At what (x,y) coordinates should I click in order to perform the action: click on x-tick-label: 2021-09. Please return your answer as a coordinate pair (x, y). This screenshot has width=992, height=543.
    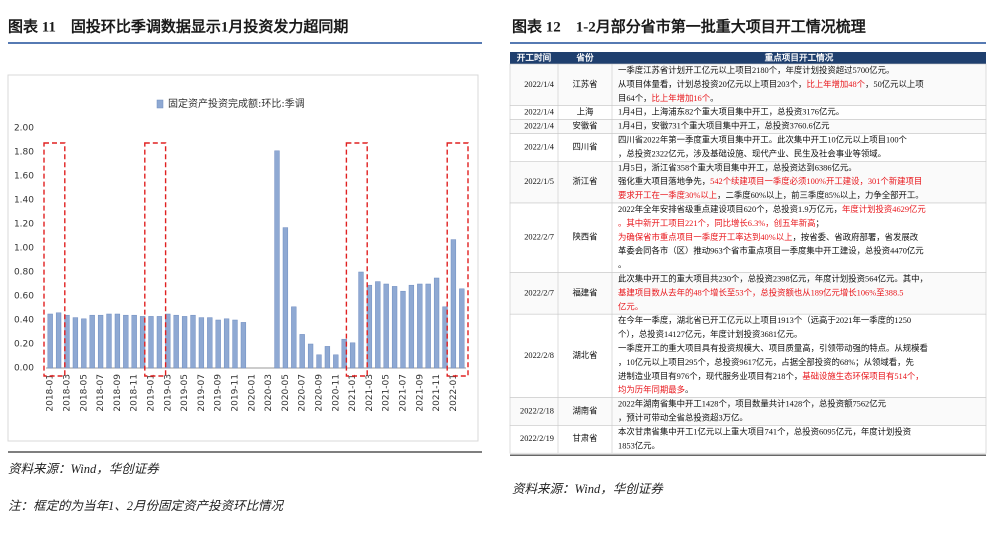
    Looking at the image, I should click on (420, 393).